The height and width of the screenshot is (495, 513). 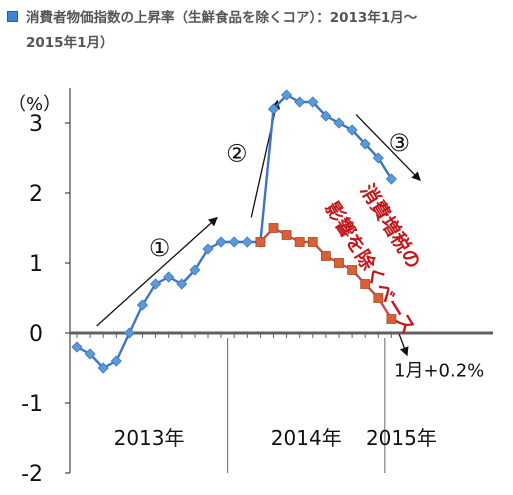 What do you see at coordinates (36, 124) in the screenshot?
I see `y-tick-label: 3` at bounding box center [36, 124].